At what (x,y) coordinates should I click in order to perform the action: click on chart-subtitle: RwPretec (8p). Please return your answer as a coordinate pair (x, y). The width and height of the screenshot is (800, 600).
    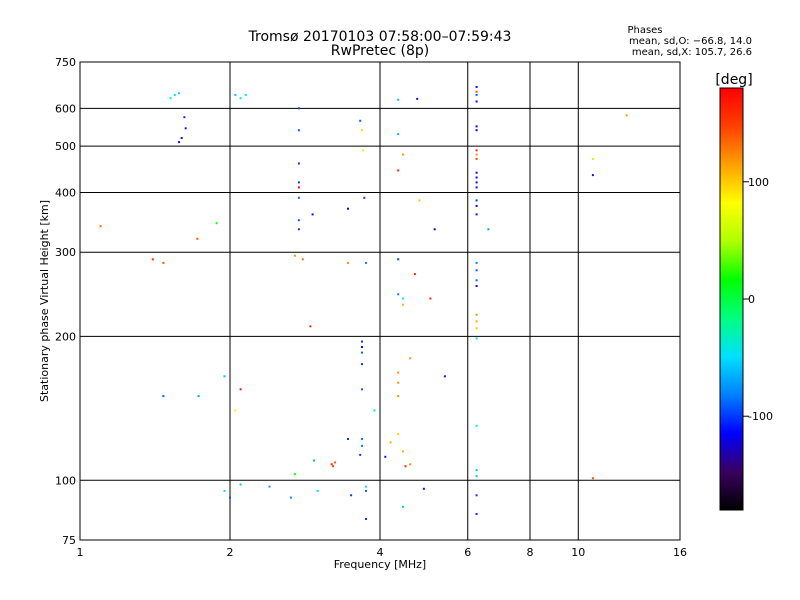
    Looking at the image, I should click on (380, 51).